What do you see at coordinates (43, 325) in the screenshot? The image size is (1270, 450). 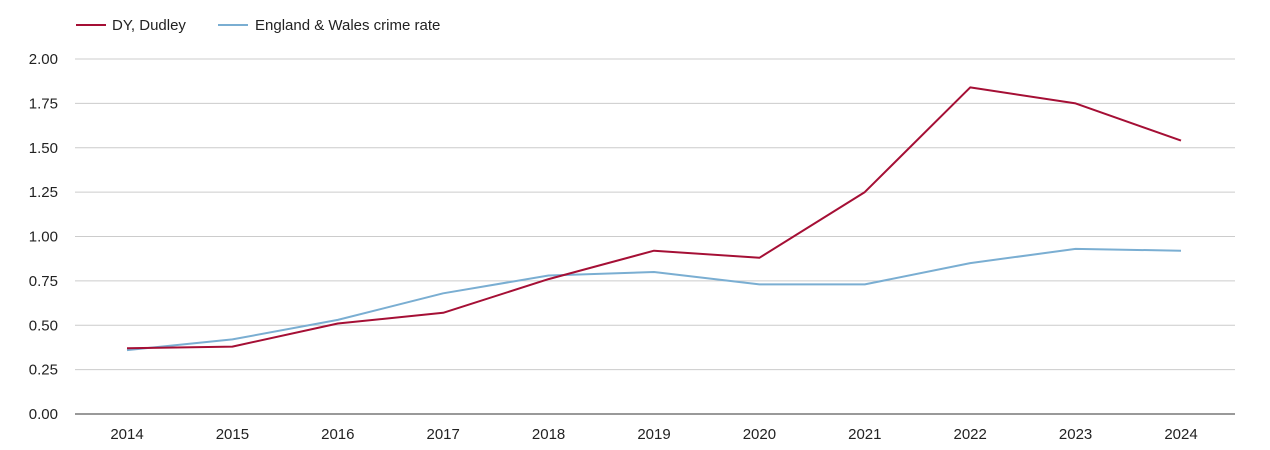 I see `y-tick-label: 0.50` at bounding box center [43, 325].